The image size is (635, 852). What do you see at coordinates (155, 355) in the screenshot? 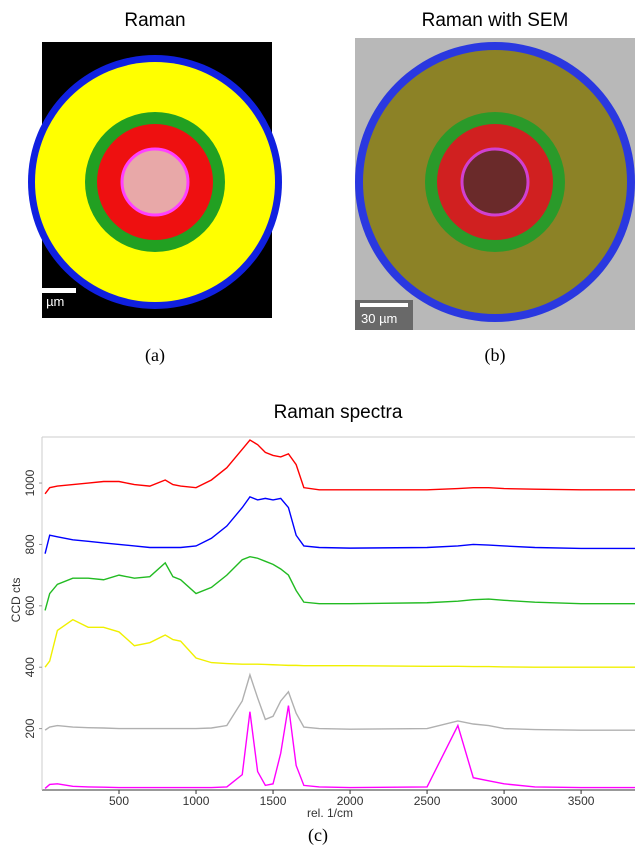
I see `panel-caption: (a)` at bounding box center [155, 355].